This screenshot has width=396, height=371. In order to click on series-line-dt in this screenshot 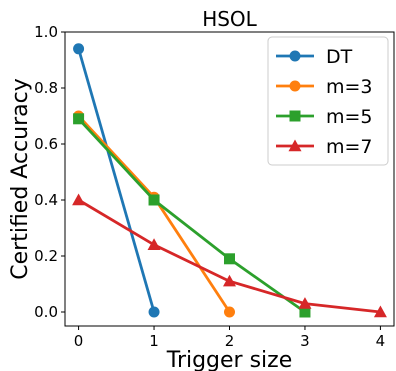, I will do `click(116, 180)`.